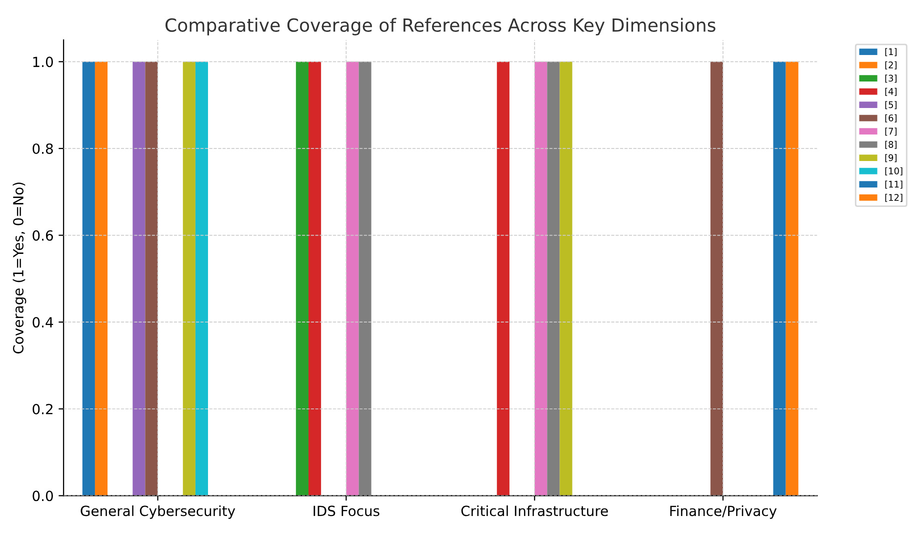 The height and width of the screenshot is (533, 908). What do you see at coordinates (43, 62) in the screenshot?
I see `y-tick-label: 1.0` at bounding box center [43, 62].